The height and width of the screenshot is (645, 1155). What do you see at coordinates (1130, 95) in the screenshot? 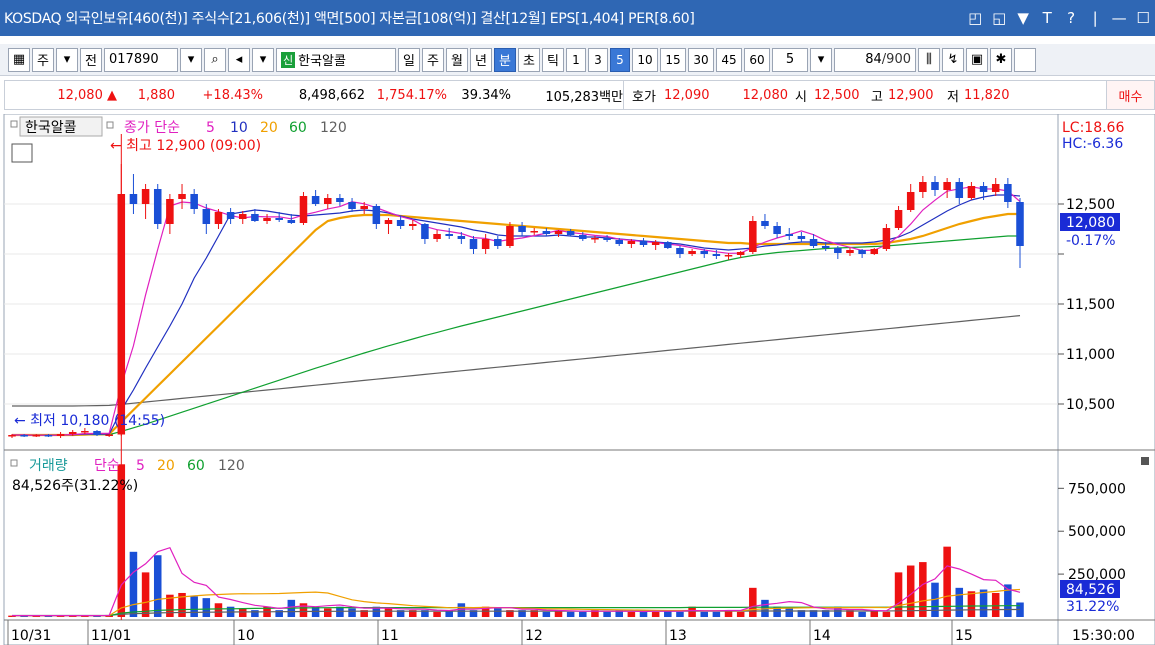
I see `buy-button: 매수` at bounding box center [1130, 95].